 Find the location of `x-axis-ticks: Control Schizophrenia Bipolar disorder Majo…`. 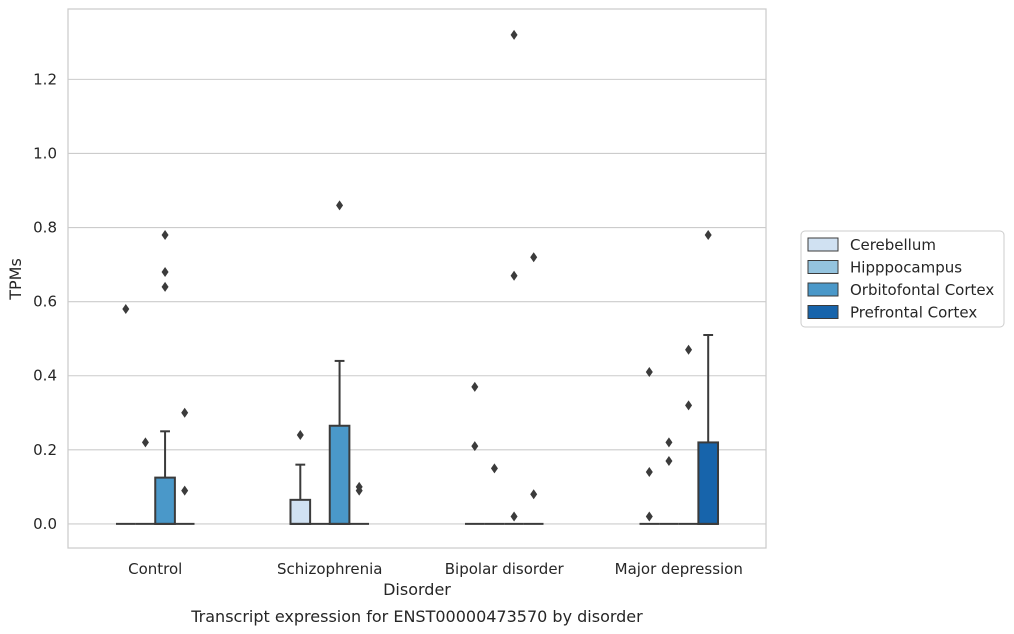

x-axis-ticks: Control Schizophrenia Bipolar disorder Majo… is located at coordinates (435, 569).